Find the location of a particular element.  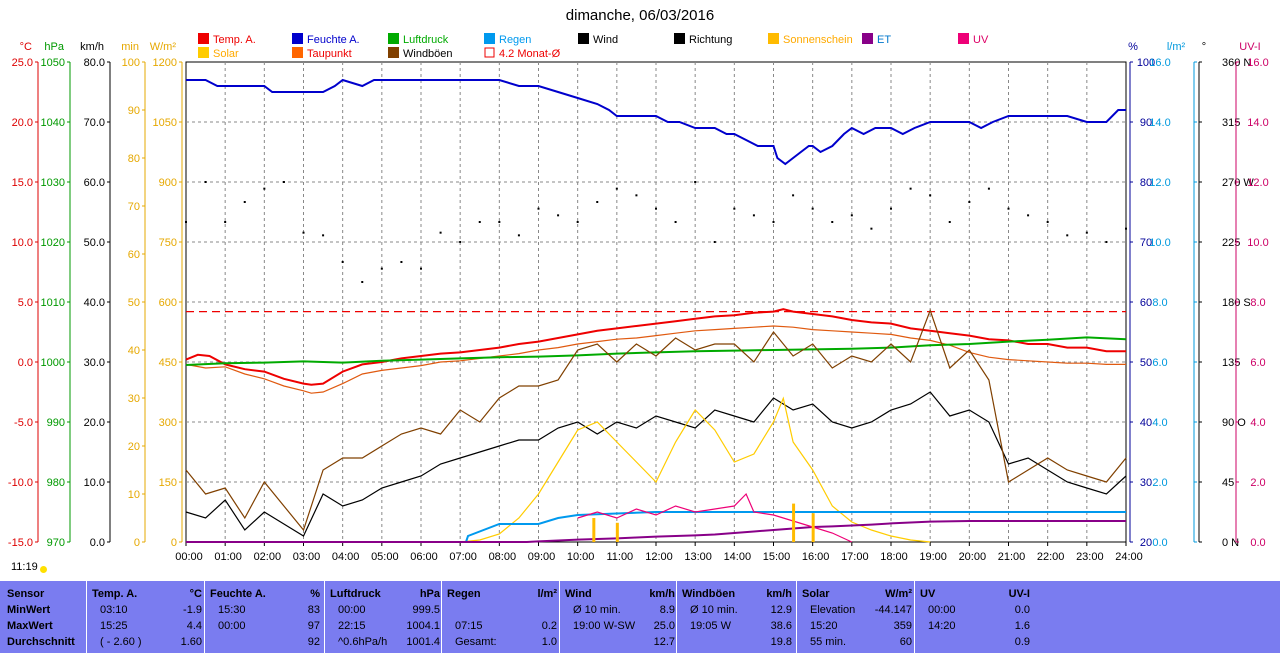

right-axis-tick-label: 315 is located at coordinates (1231, 123).